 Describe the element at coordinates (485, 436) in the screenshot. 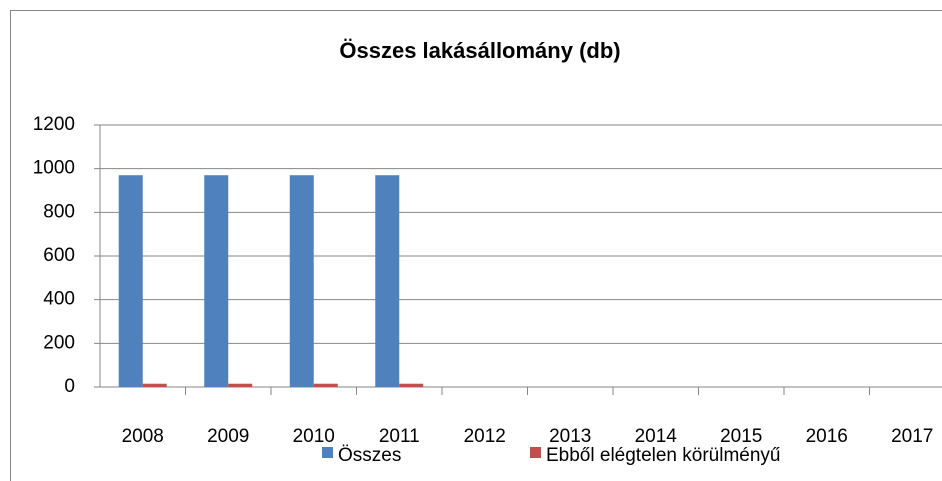

I see `x-tick-label: 2012` at that location.